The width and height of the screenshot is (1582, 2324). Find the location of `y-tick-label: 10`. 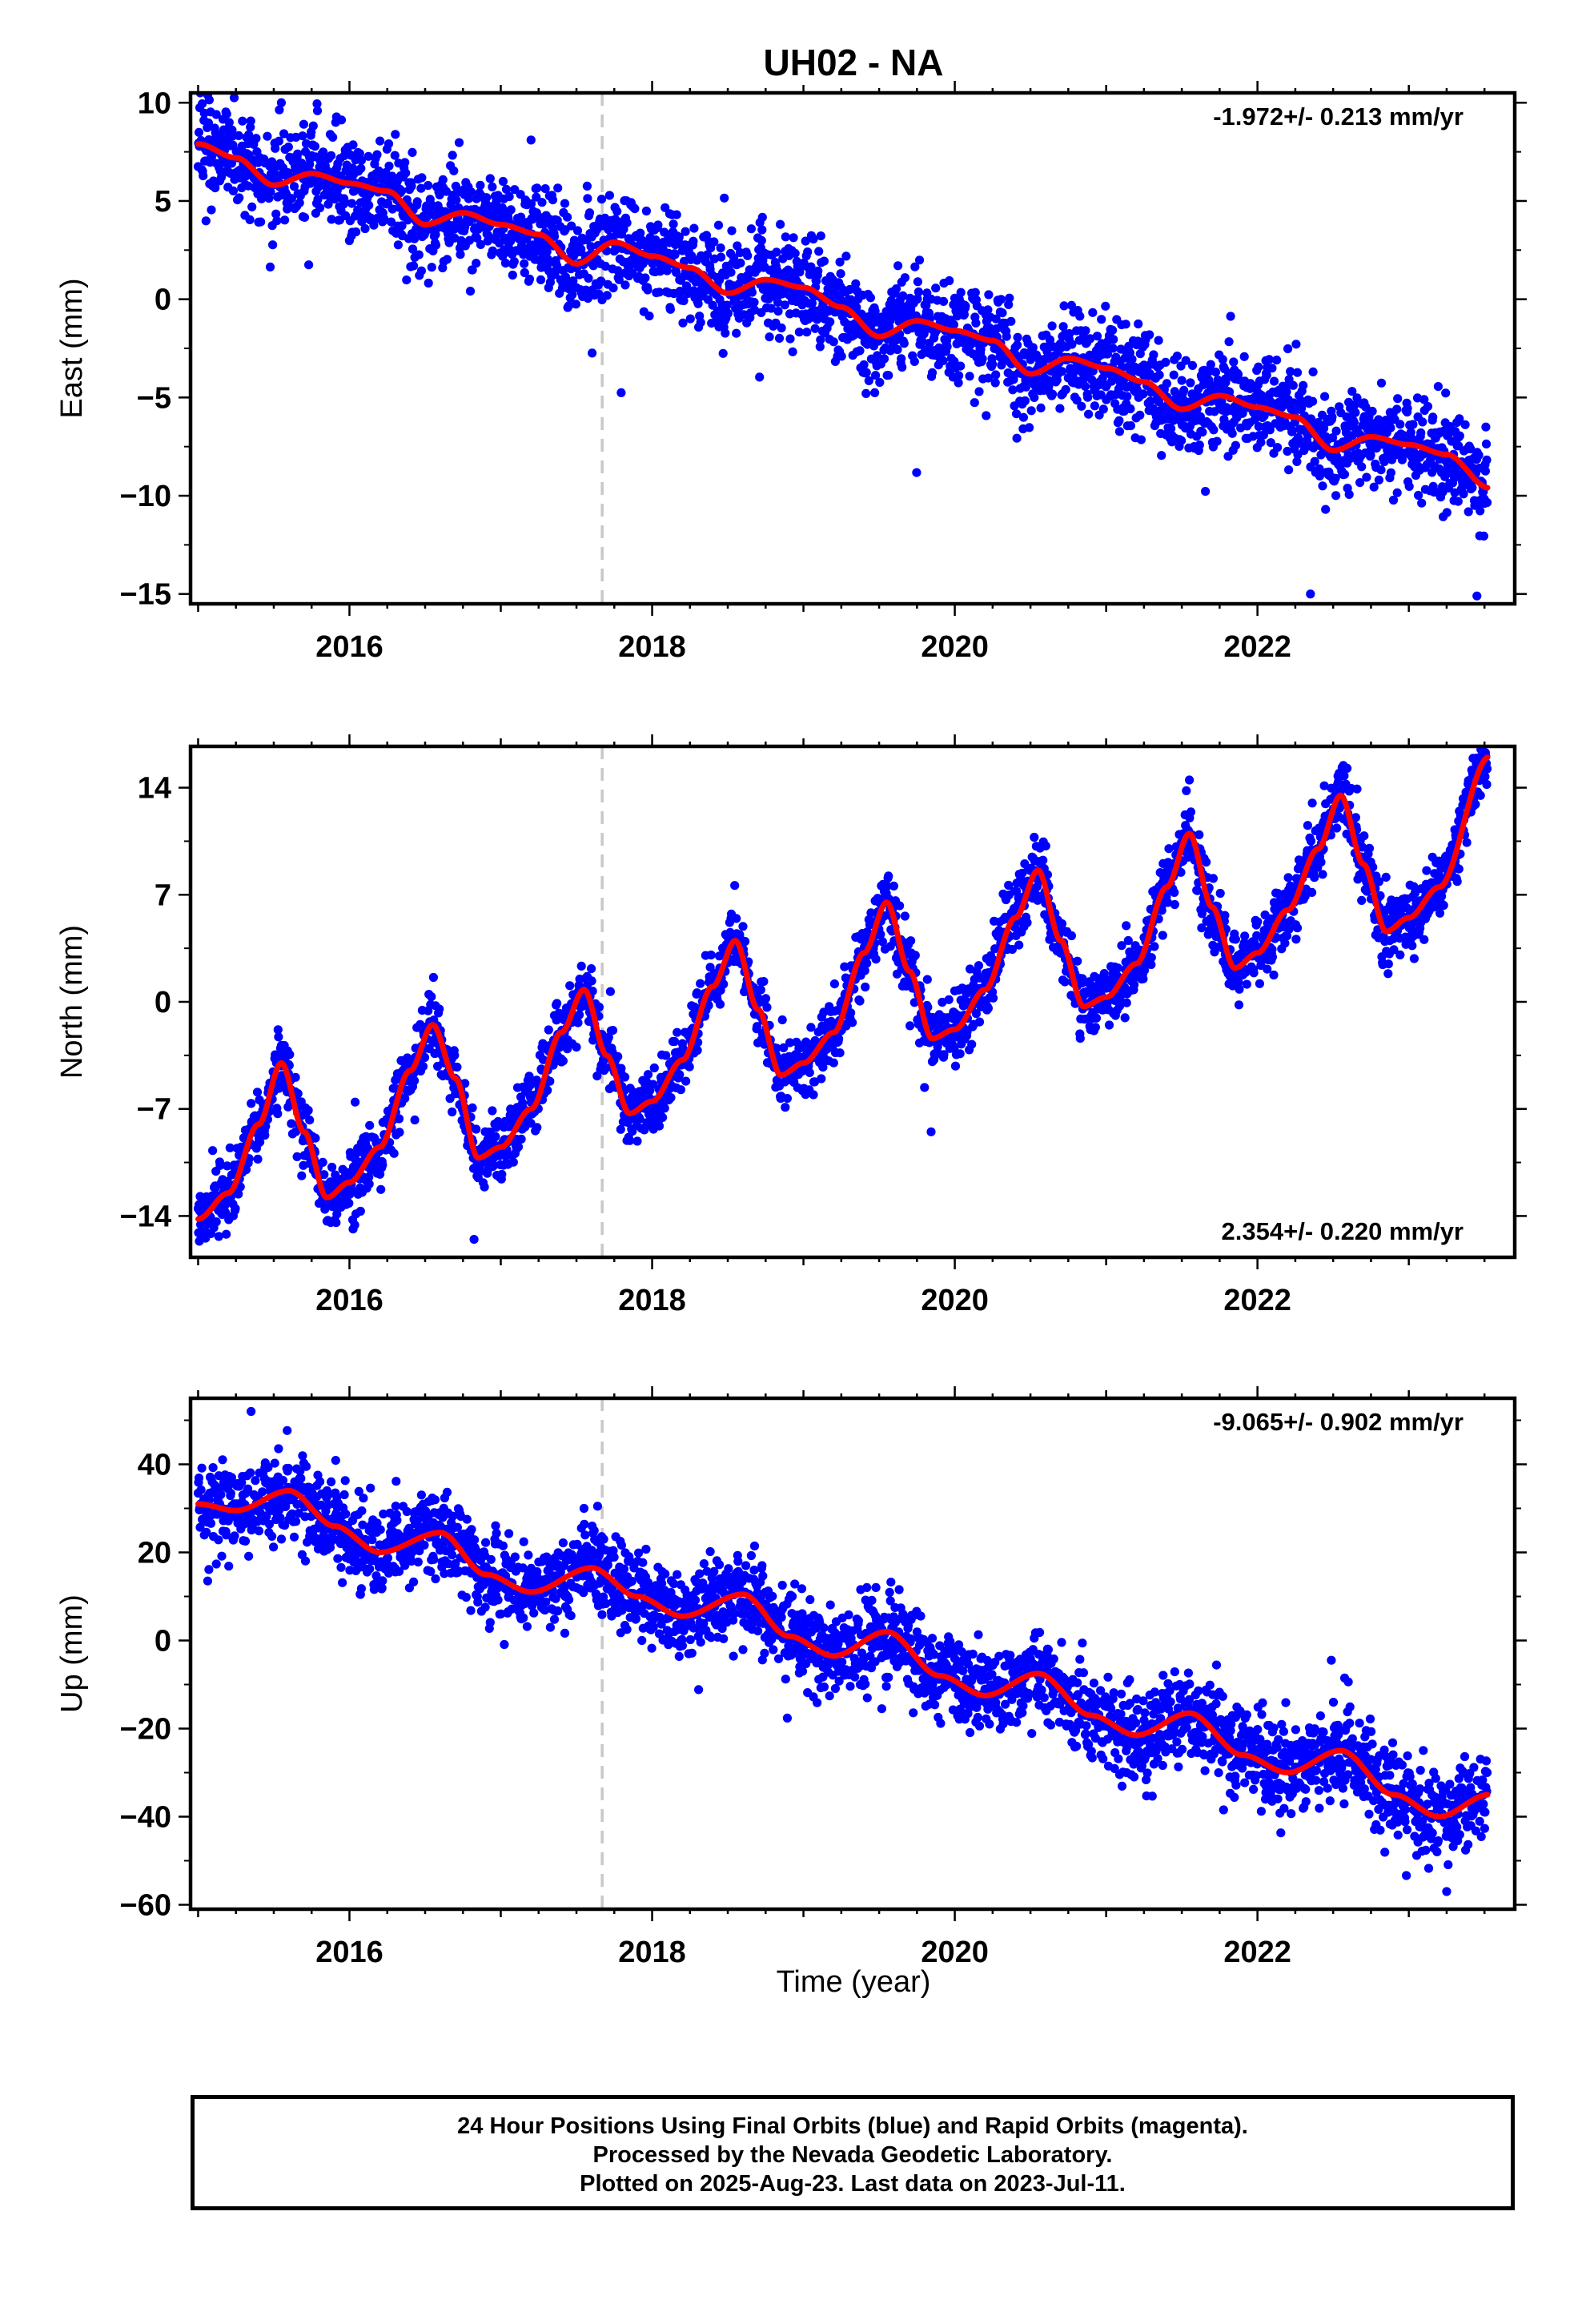

y-tick-label: 10 is located at coordinates (154, 103).